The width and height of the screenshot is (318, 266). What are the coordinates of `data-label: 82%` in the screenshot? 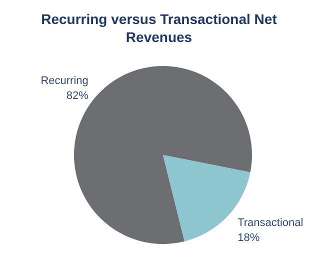 It's located at (77, 96).